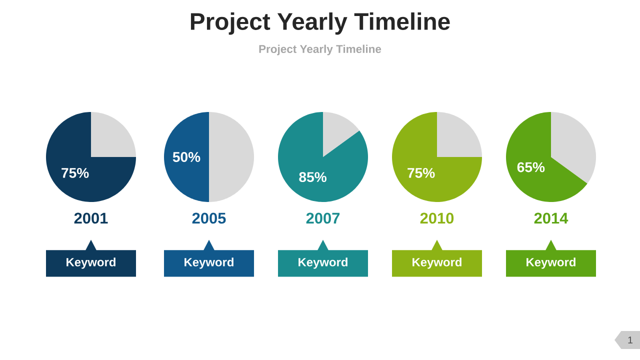 This screenshot has height=360, width=640. I want to click on text: 2001, so click(91, 218).